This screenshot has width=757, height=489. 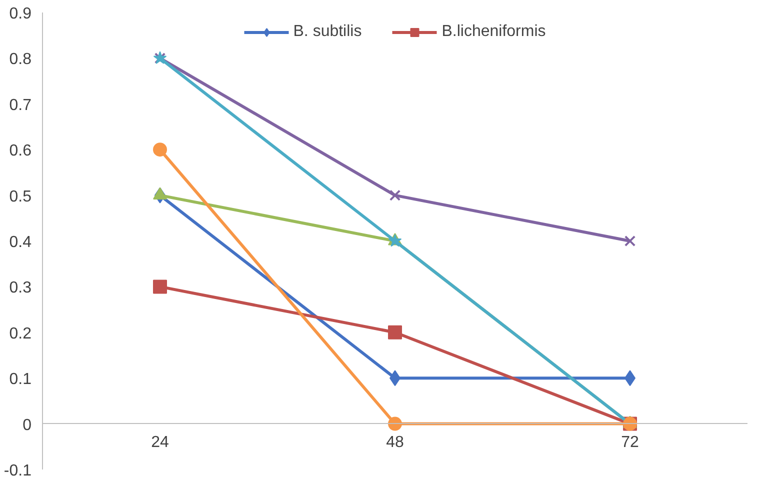 I want to click on y-tick-label: 0.2, so click(x=20, y=333).